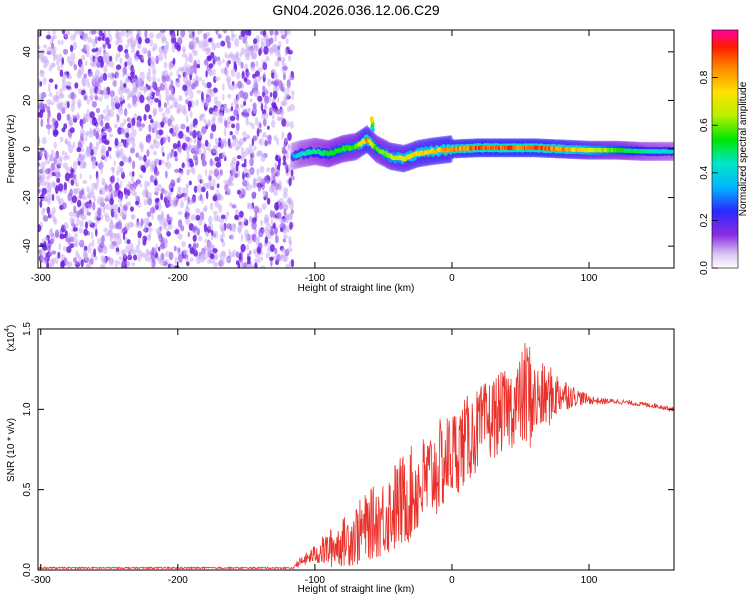  Describe the element at coordinates (356, 10) in the screenshot. I see `figure-title: GN04.2026.036.12.06.C29` at that location.